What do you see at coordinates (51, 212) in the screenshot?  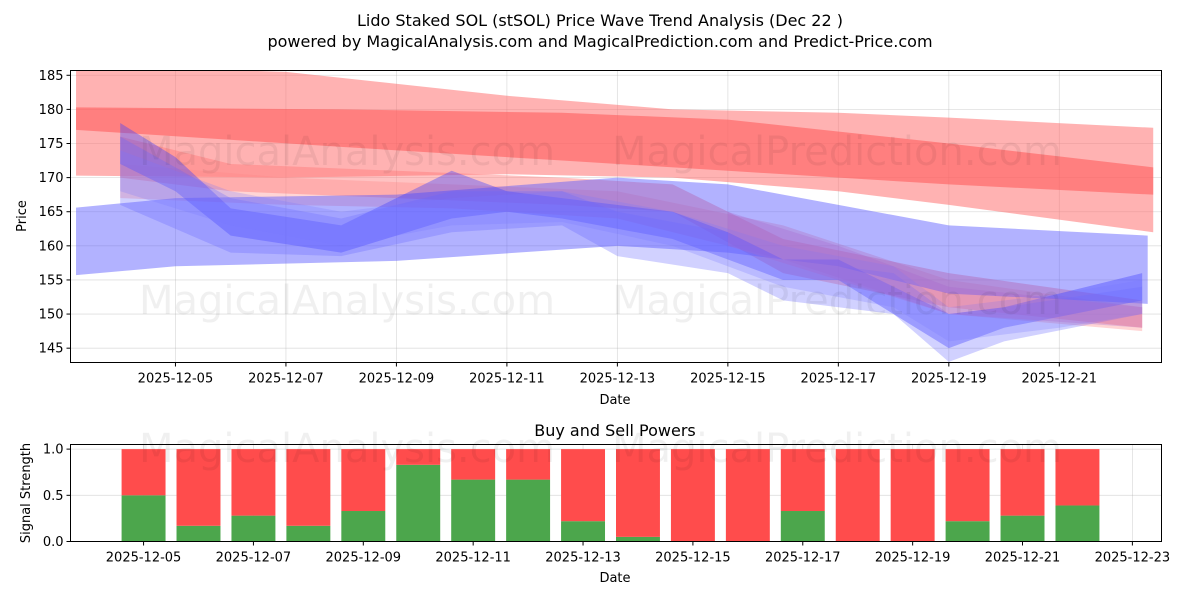 I see `y-tick-label: 165` at bounding box center [51, 212].